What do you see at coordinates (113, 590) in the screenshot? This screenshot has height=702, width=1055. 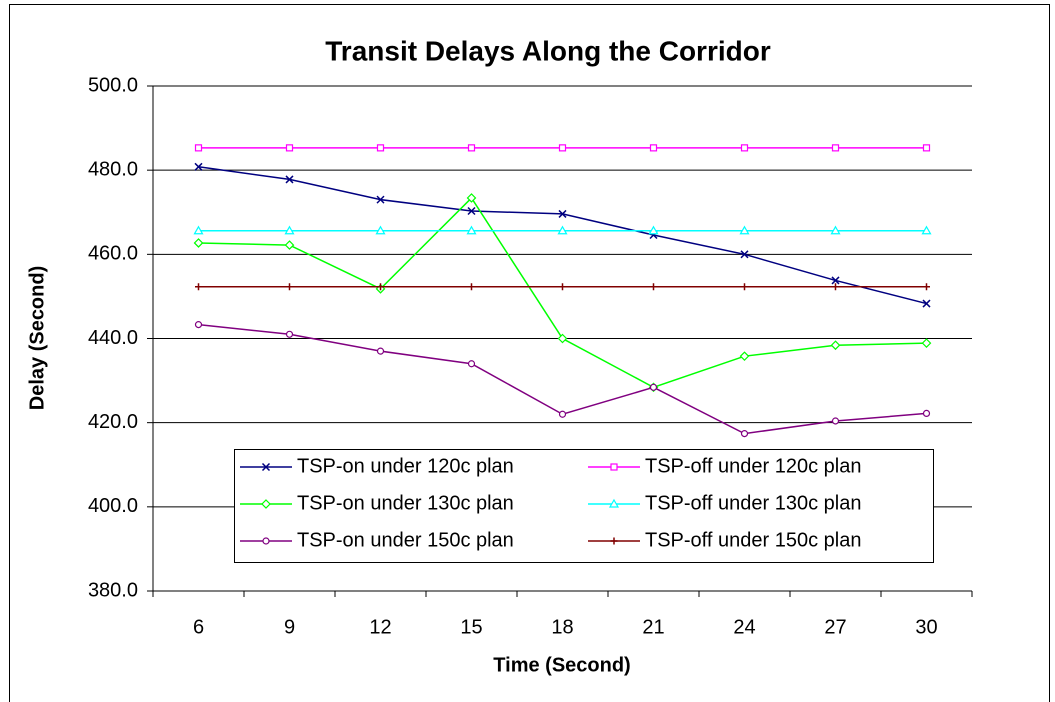 I see `y-tick-label: 380.0` at bounding box center [113, 590].